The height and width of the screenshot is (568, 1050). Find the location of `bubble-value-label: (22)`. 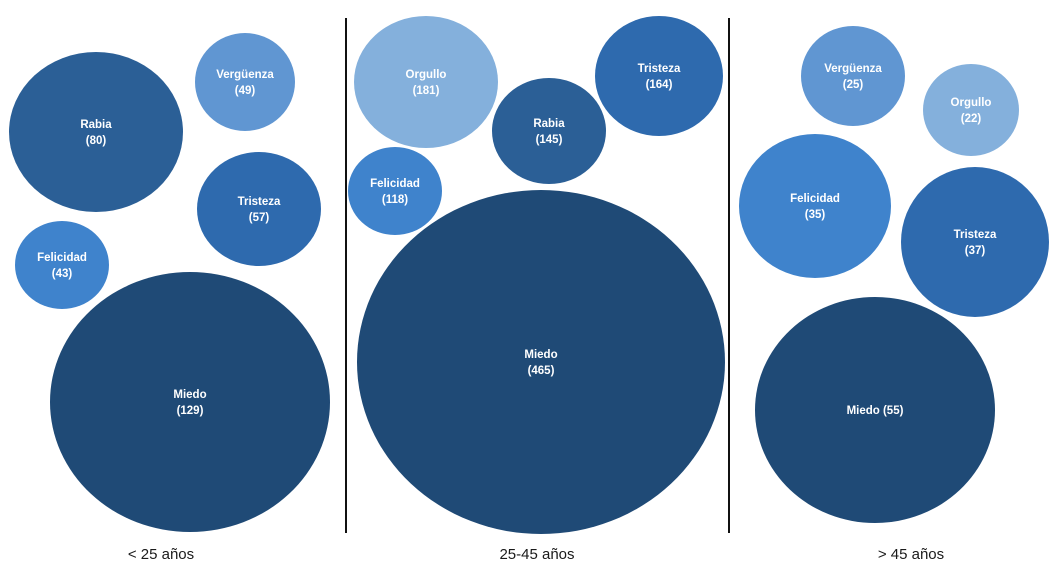

bubble-value-label: (22) is located at coordinates (971, 119).